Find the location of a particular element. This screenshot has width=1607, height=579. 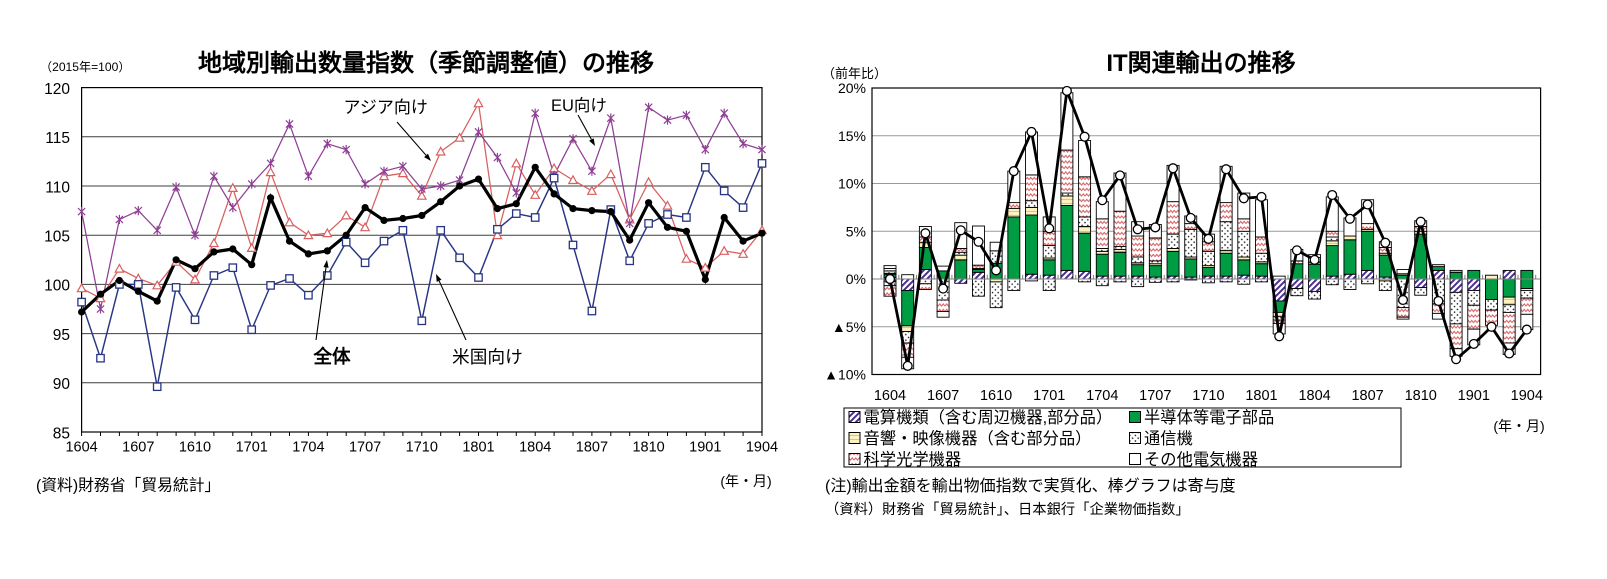

svg-text: 科学光学機器 is located at coordinates (913, 460).